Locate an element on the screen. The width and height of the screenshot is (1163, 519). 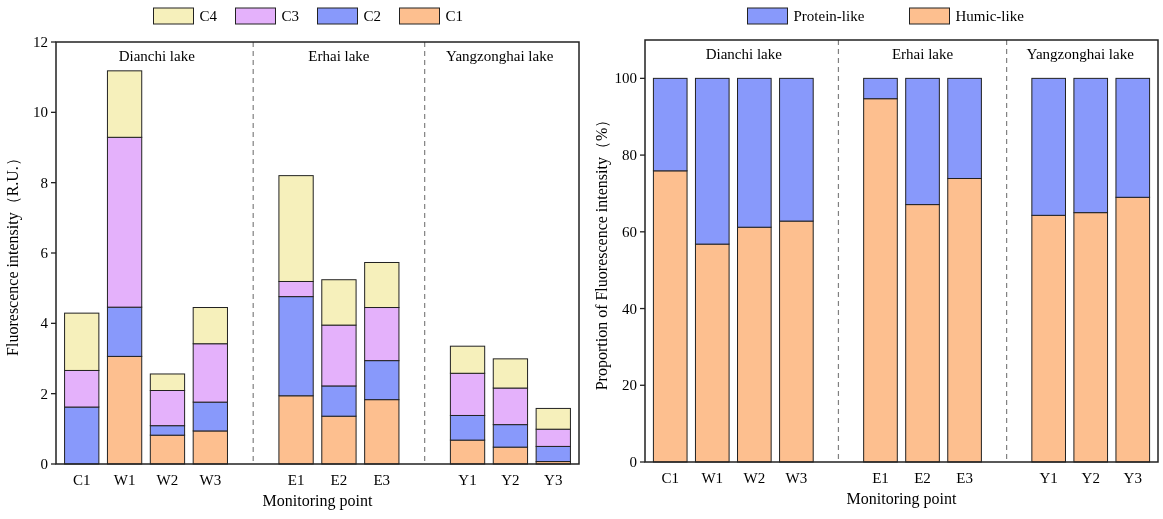
y-tick-label: 20 is located at coordinates (629, 385).